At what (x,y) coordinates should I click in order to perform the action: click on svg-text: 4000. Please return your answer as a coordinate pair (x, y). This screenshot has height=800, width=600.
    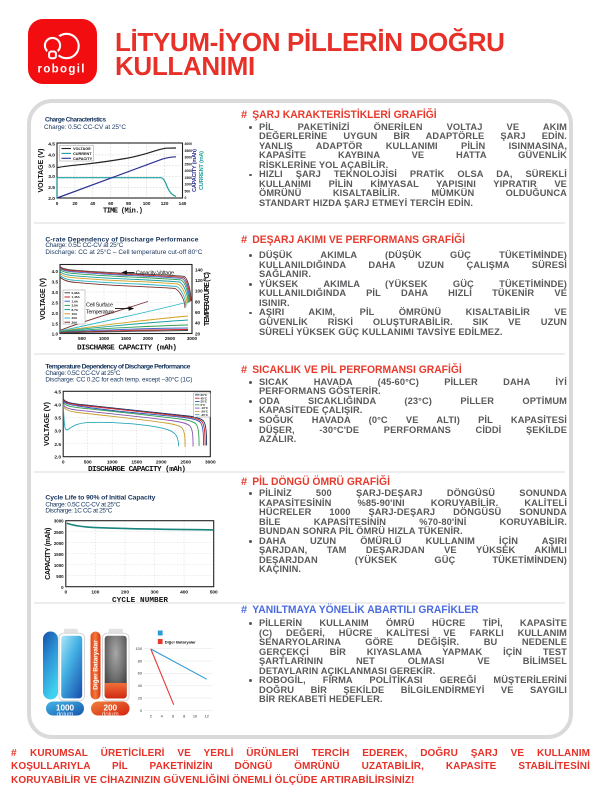
    Looking at the image, I should click on (189, 144).